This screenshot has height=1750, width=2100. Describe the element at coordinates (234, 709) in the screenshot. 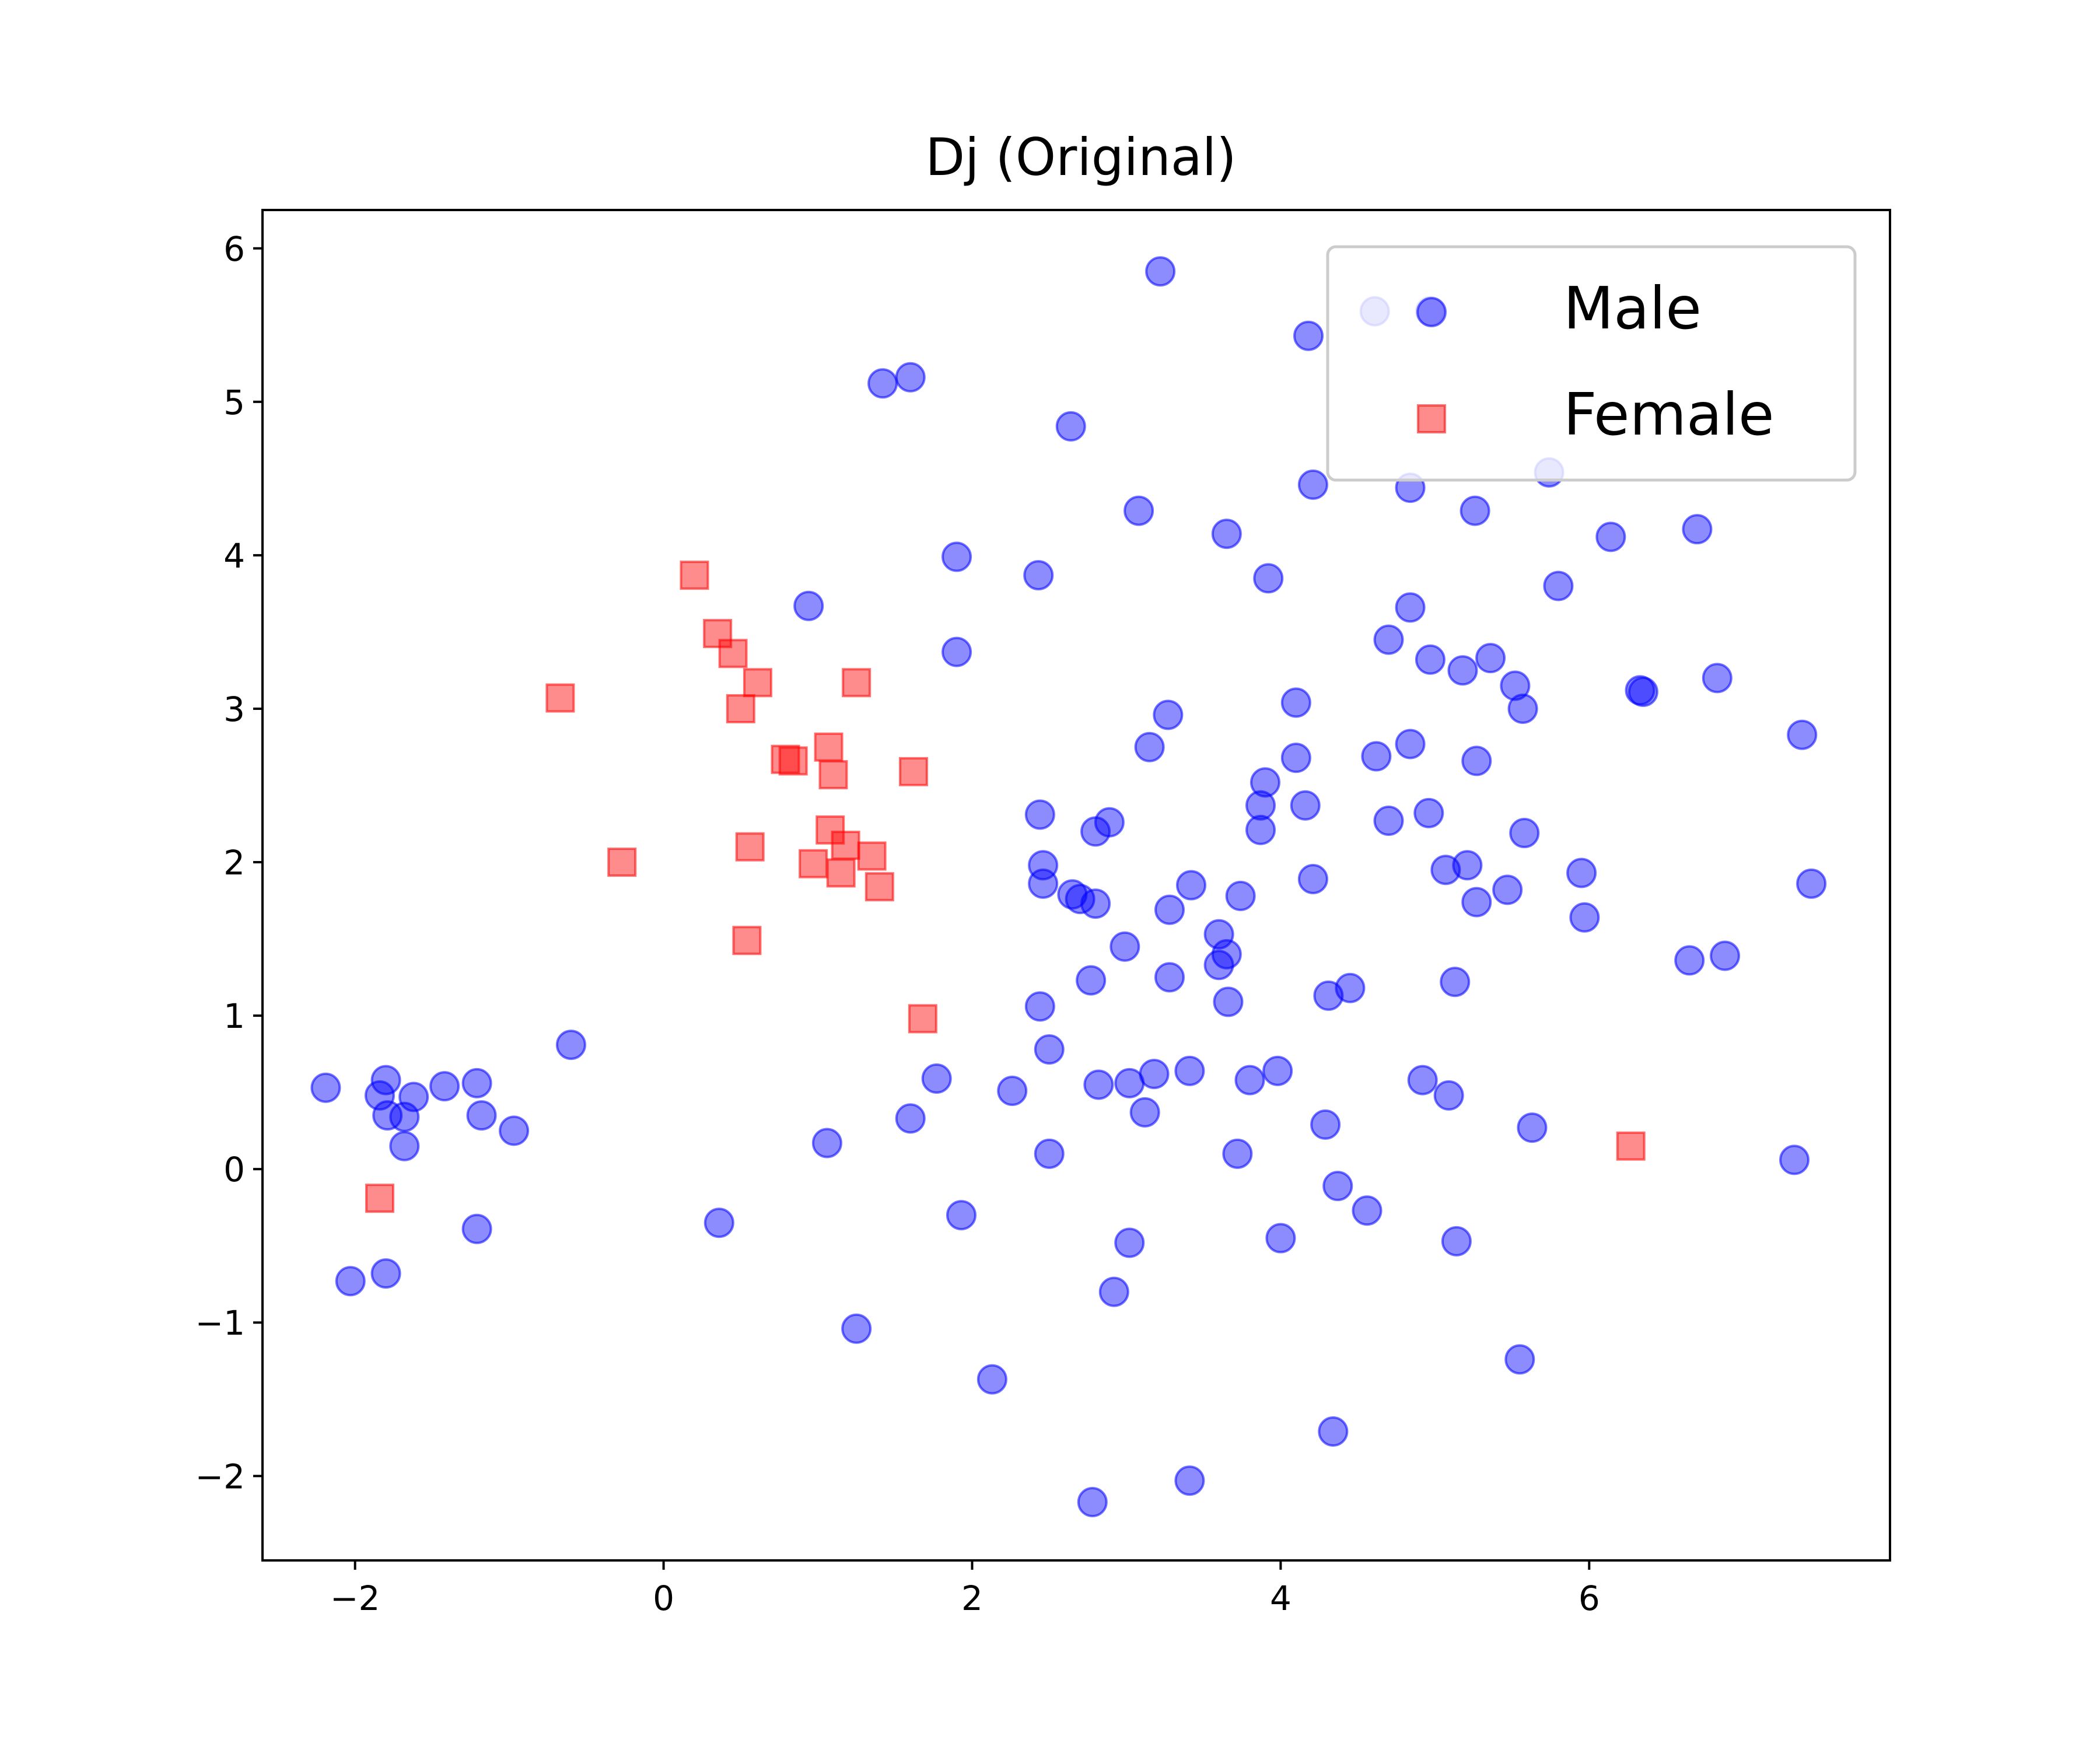

I see `y-tick-label: 3` at that location.